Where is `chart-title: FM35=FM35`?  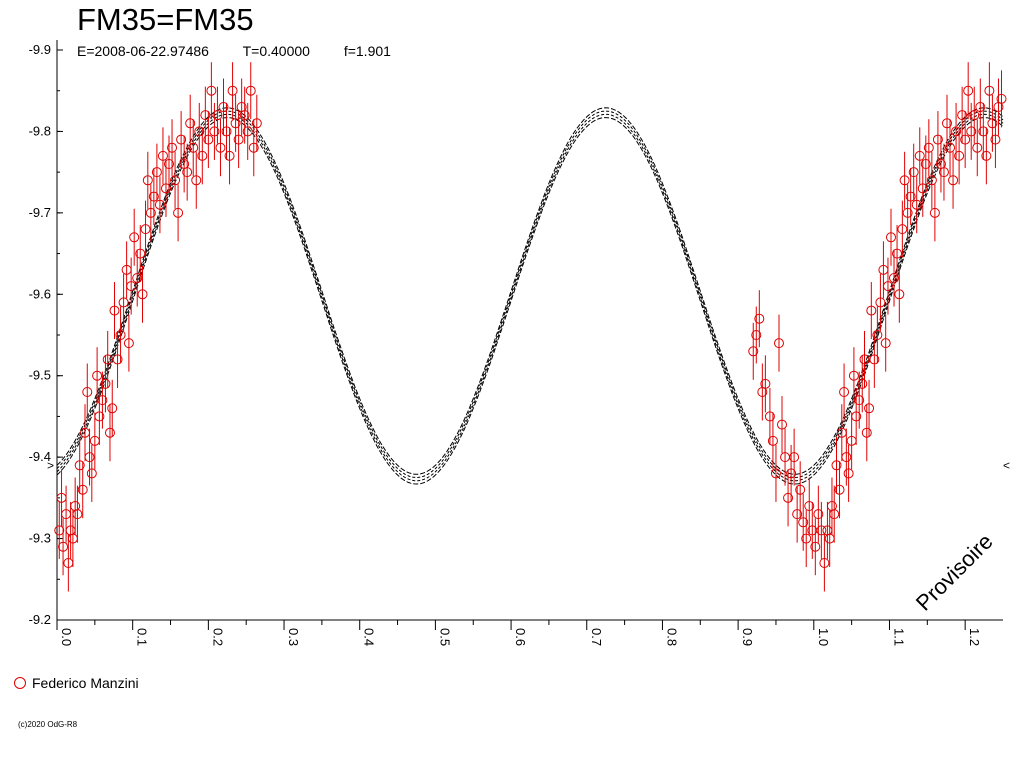
chart-title: FM35=FM35 is located at coordinates (165, 19).